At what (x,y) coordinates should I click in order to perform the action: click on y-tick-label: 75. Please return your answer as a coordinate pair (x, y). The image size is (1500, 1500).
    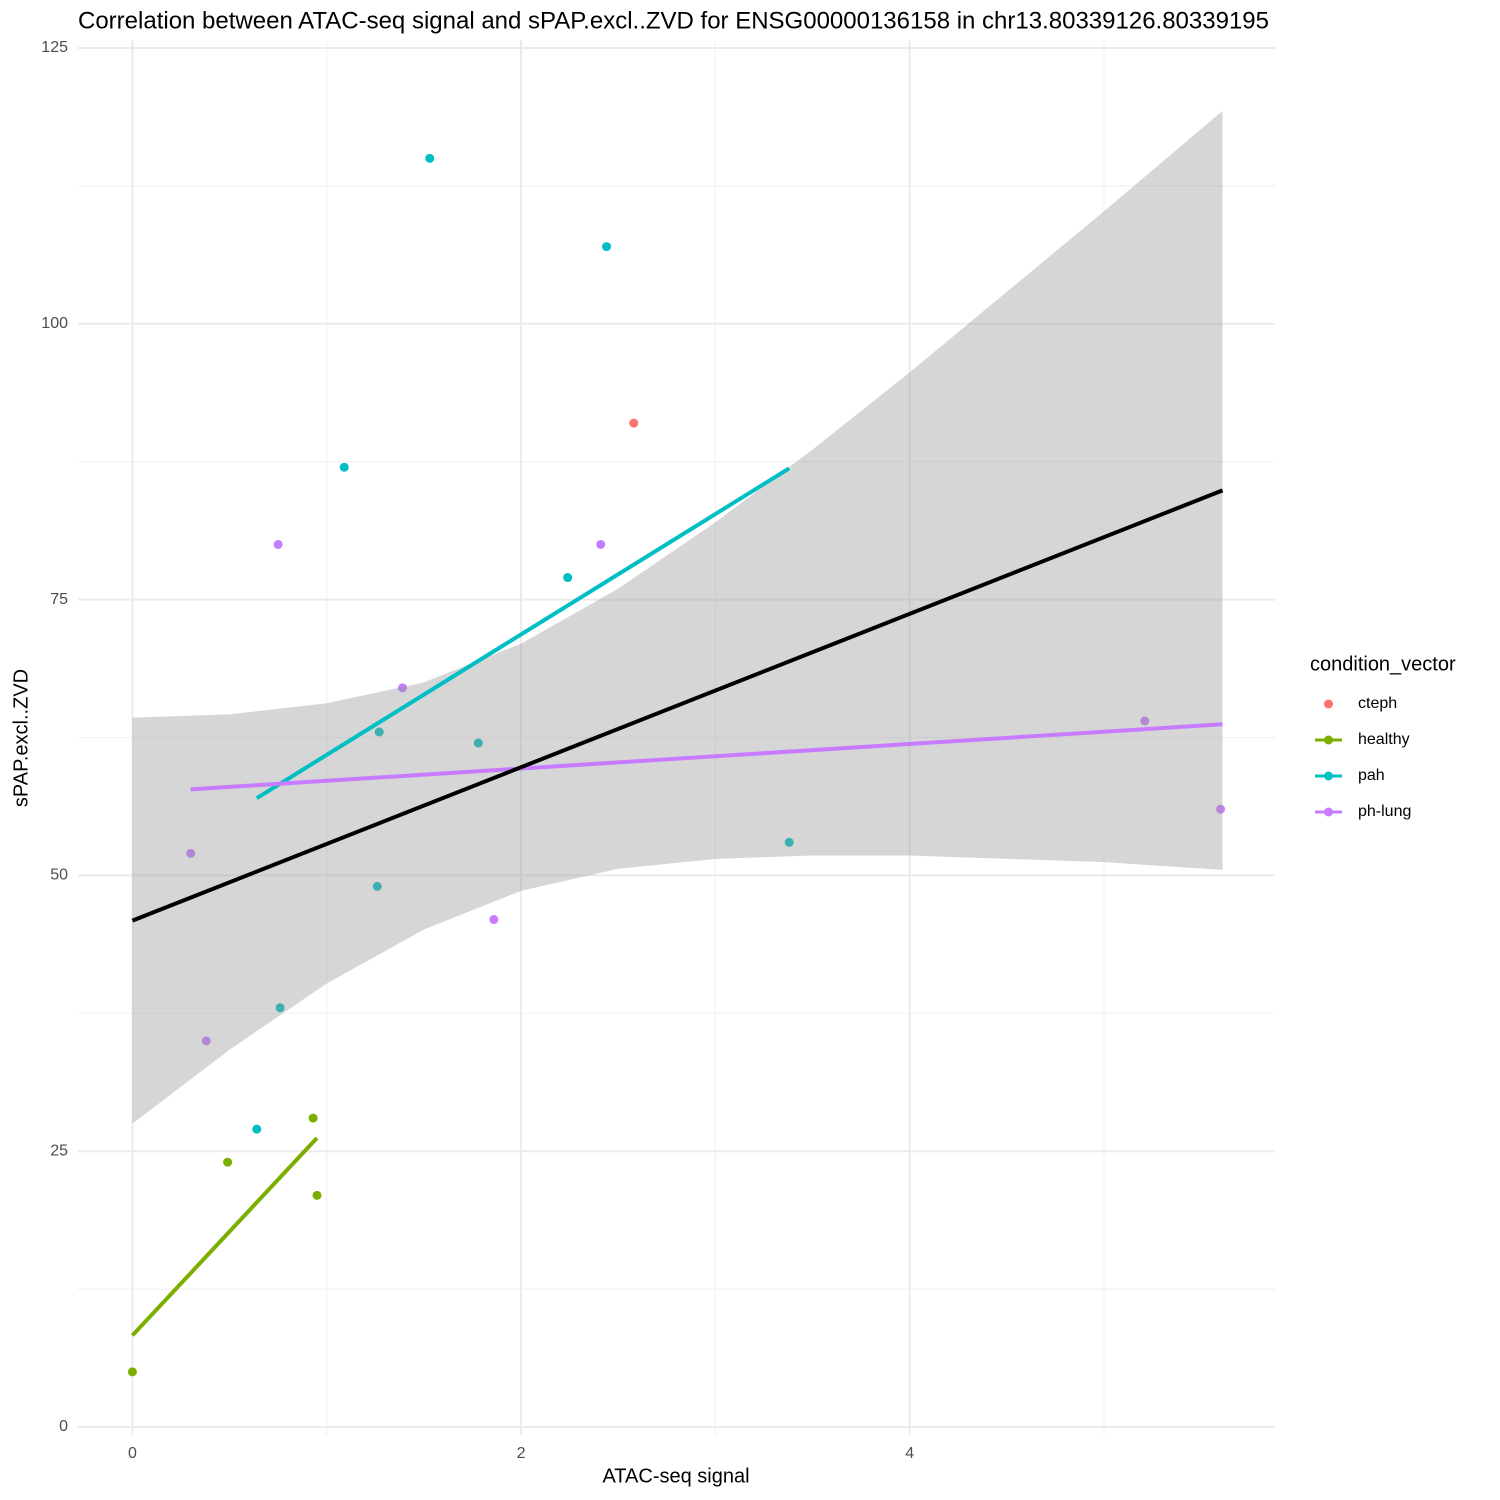
    Looking at the image, I should click on (59, 599).